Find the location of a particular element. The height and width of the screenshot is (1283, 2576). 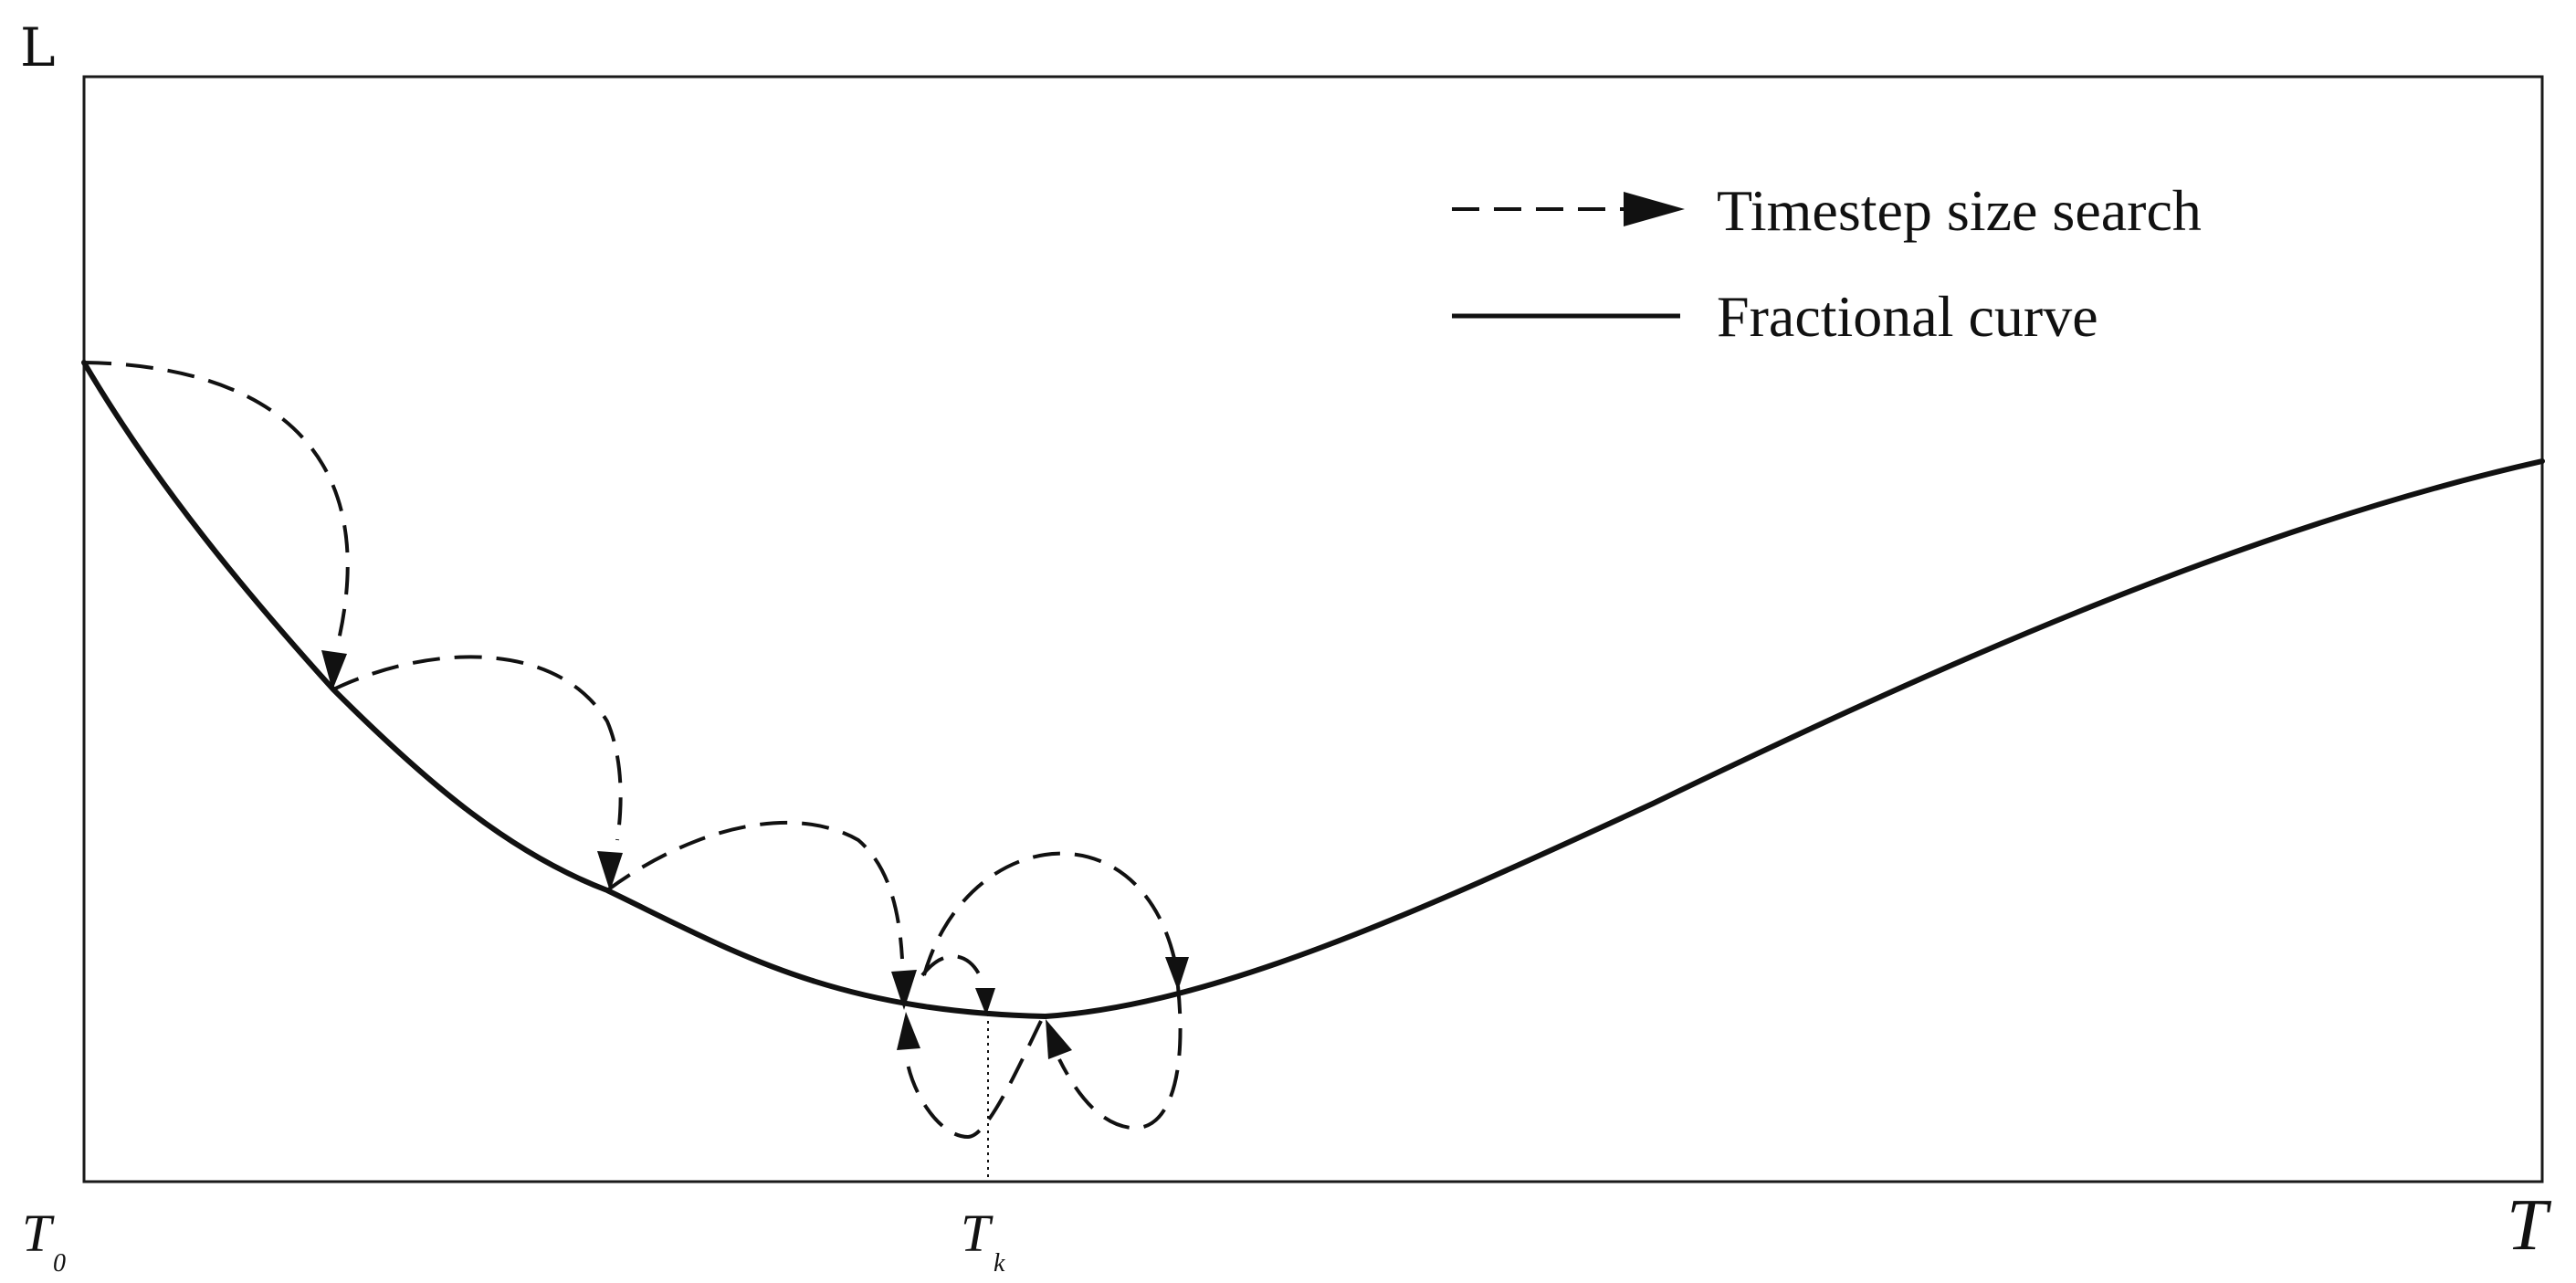

search-arc-5-head is located at coordinates (1177, 974).